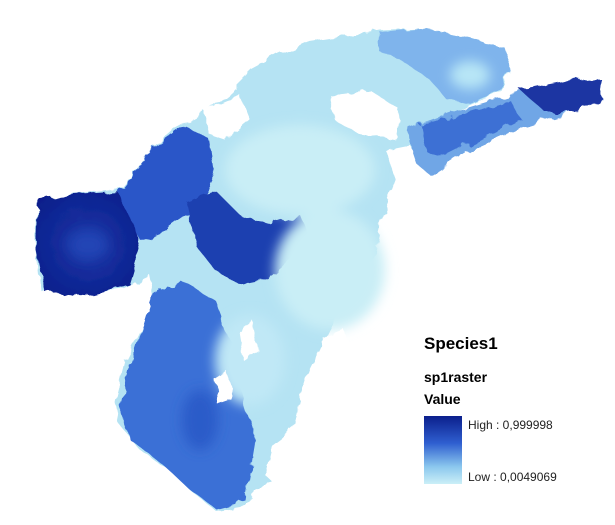 The width and height of the screenshot is (615, 525). Describe the element at coordinates (442, 399) in the screenshot. I see `legend-field-name: Value` at that location.